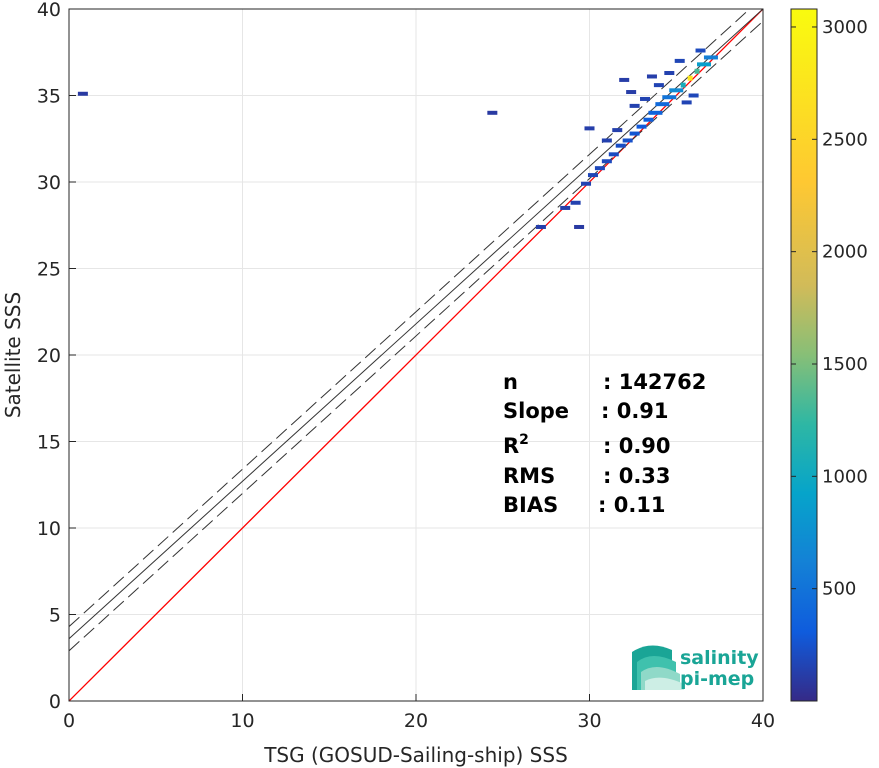 The width and height of the screenshot is (879, 768). What do you see at coordinates (49, 356) in the screenshot?
I see `y-tick-label: 20` at bounding box center [49, 356].